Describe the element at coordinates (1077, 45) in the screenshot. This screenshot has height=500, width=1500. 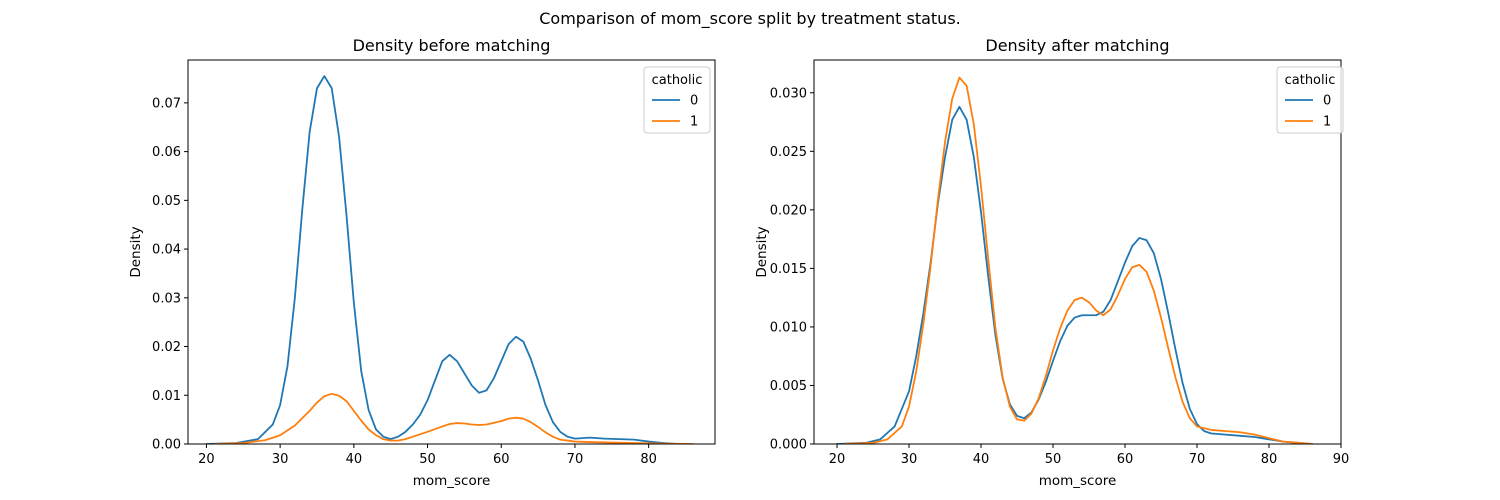
I see `chart-title: Density after matching` at that location.